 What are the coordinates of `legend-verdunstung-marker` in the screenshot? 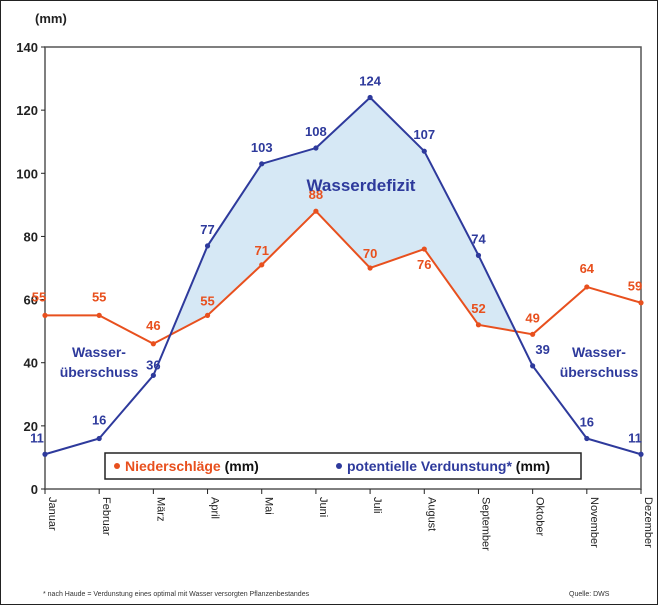 It's located at (339, 466).